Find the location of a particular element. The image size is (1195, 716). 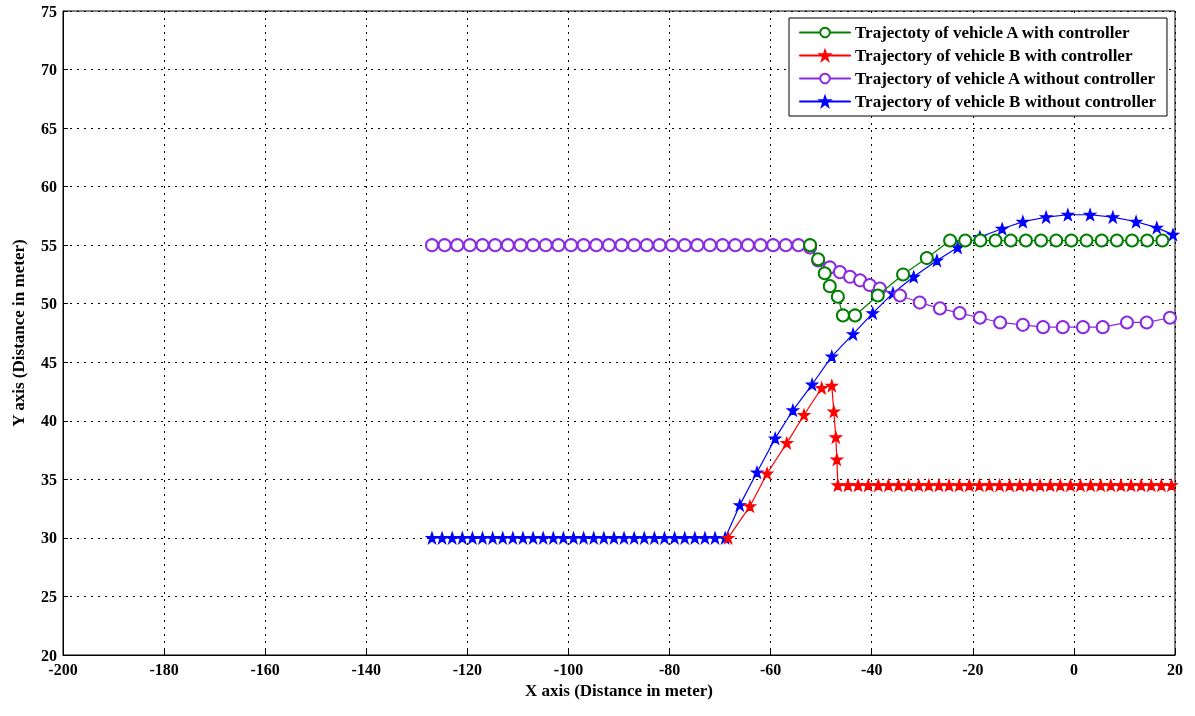

x-tick-label: -160 is located at coordinates (265, 669).